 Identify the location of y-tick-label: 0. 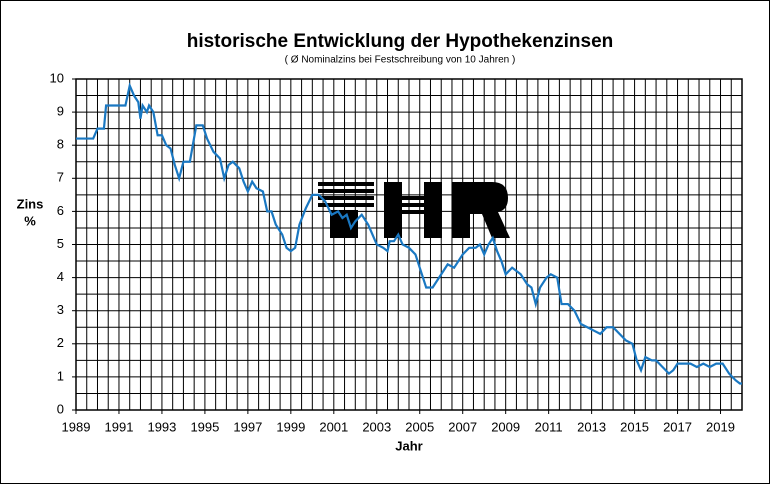
(60, 408).